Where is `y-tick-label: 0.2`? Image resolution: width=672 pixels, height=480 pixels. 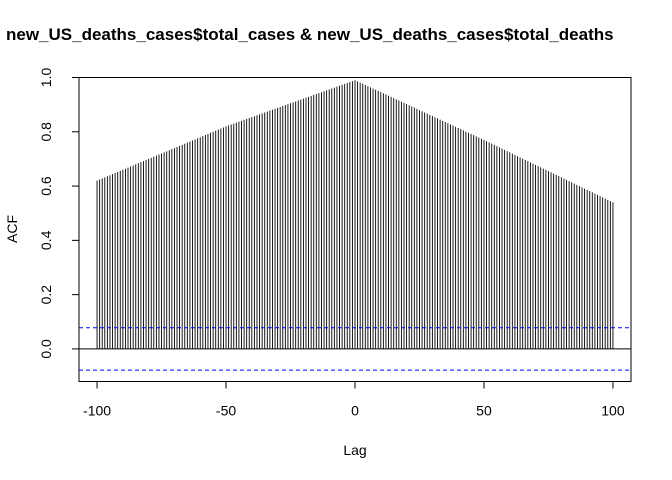
y-tick-label: 0.2 is located at coordinates (46, 295).